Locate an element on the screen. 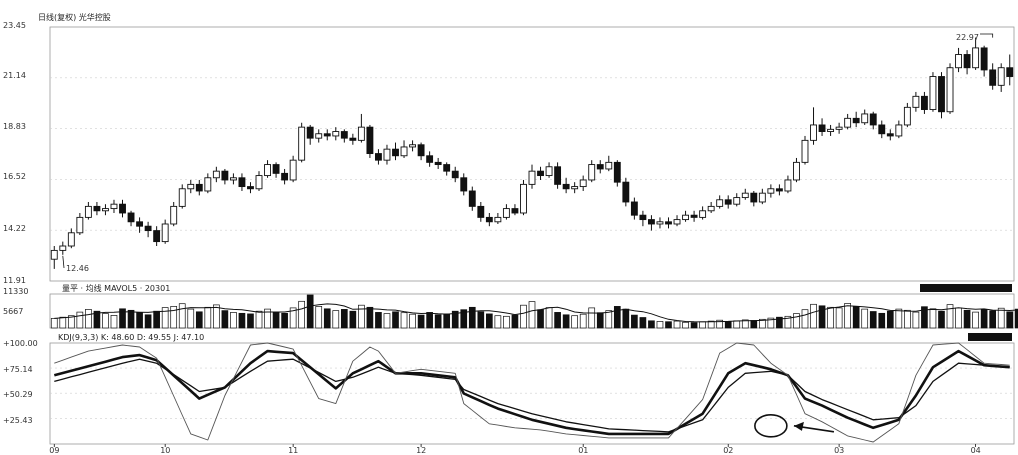 The width and height of the screenshot is (1018, 455). x-tick: 09 is located at coordinates (54, 450).